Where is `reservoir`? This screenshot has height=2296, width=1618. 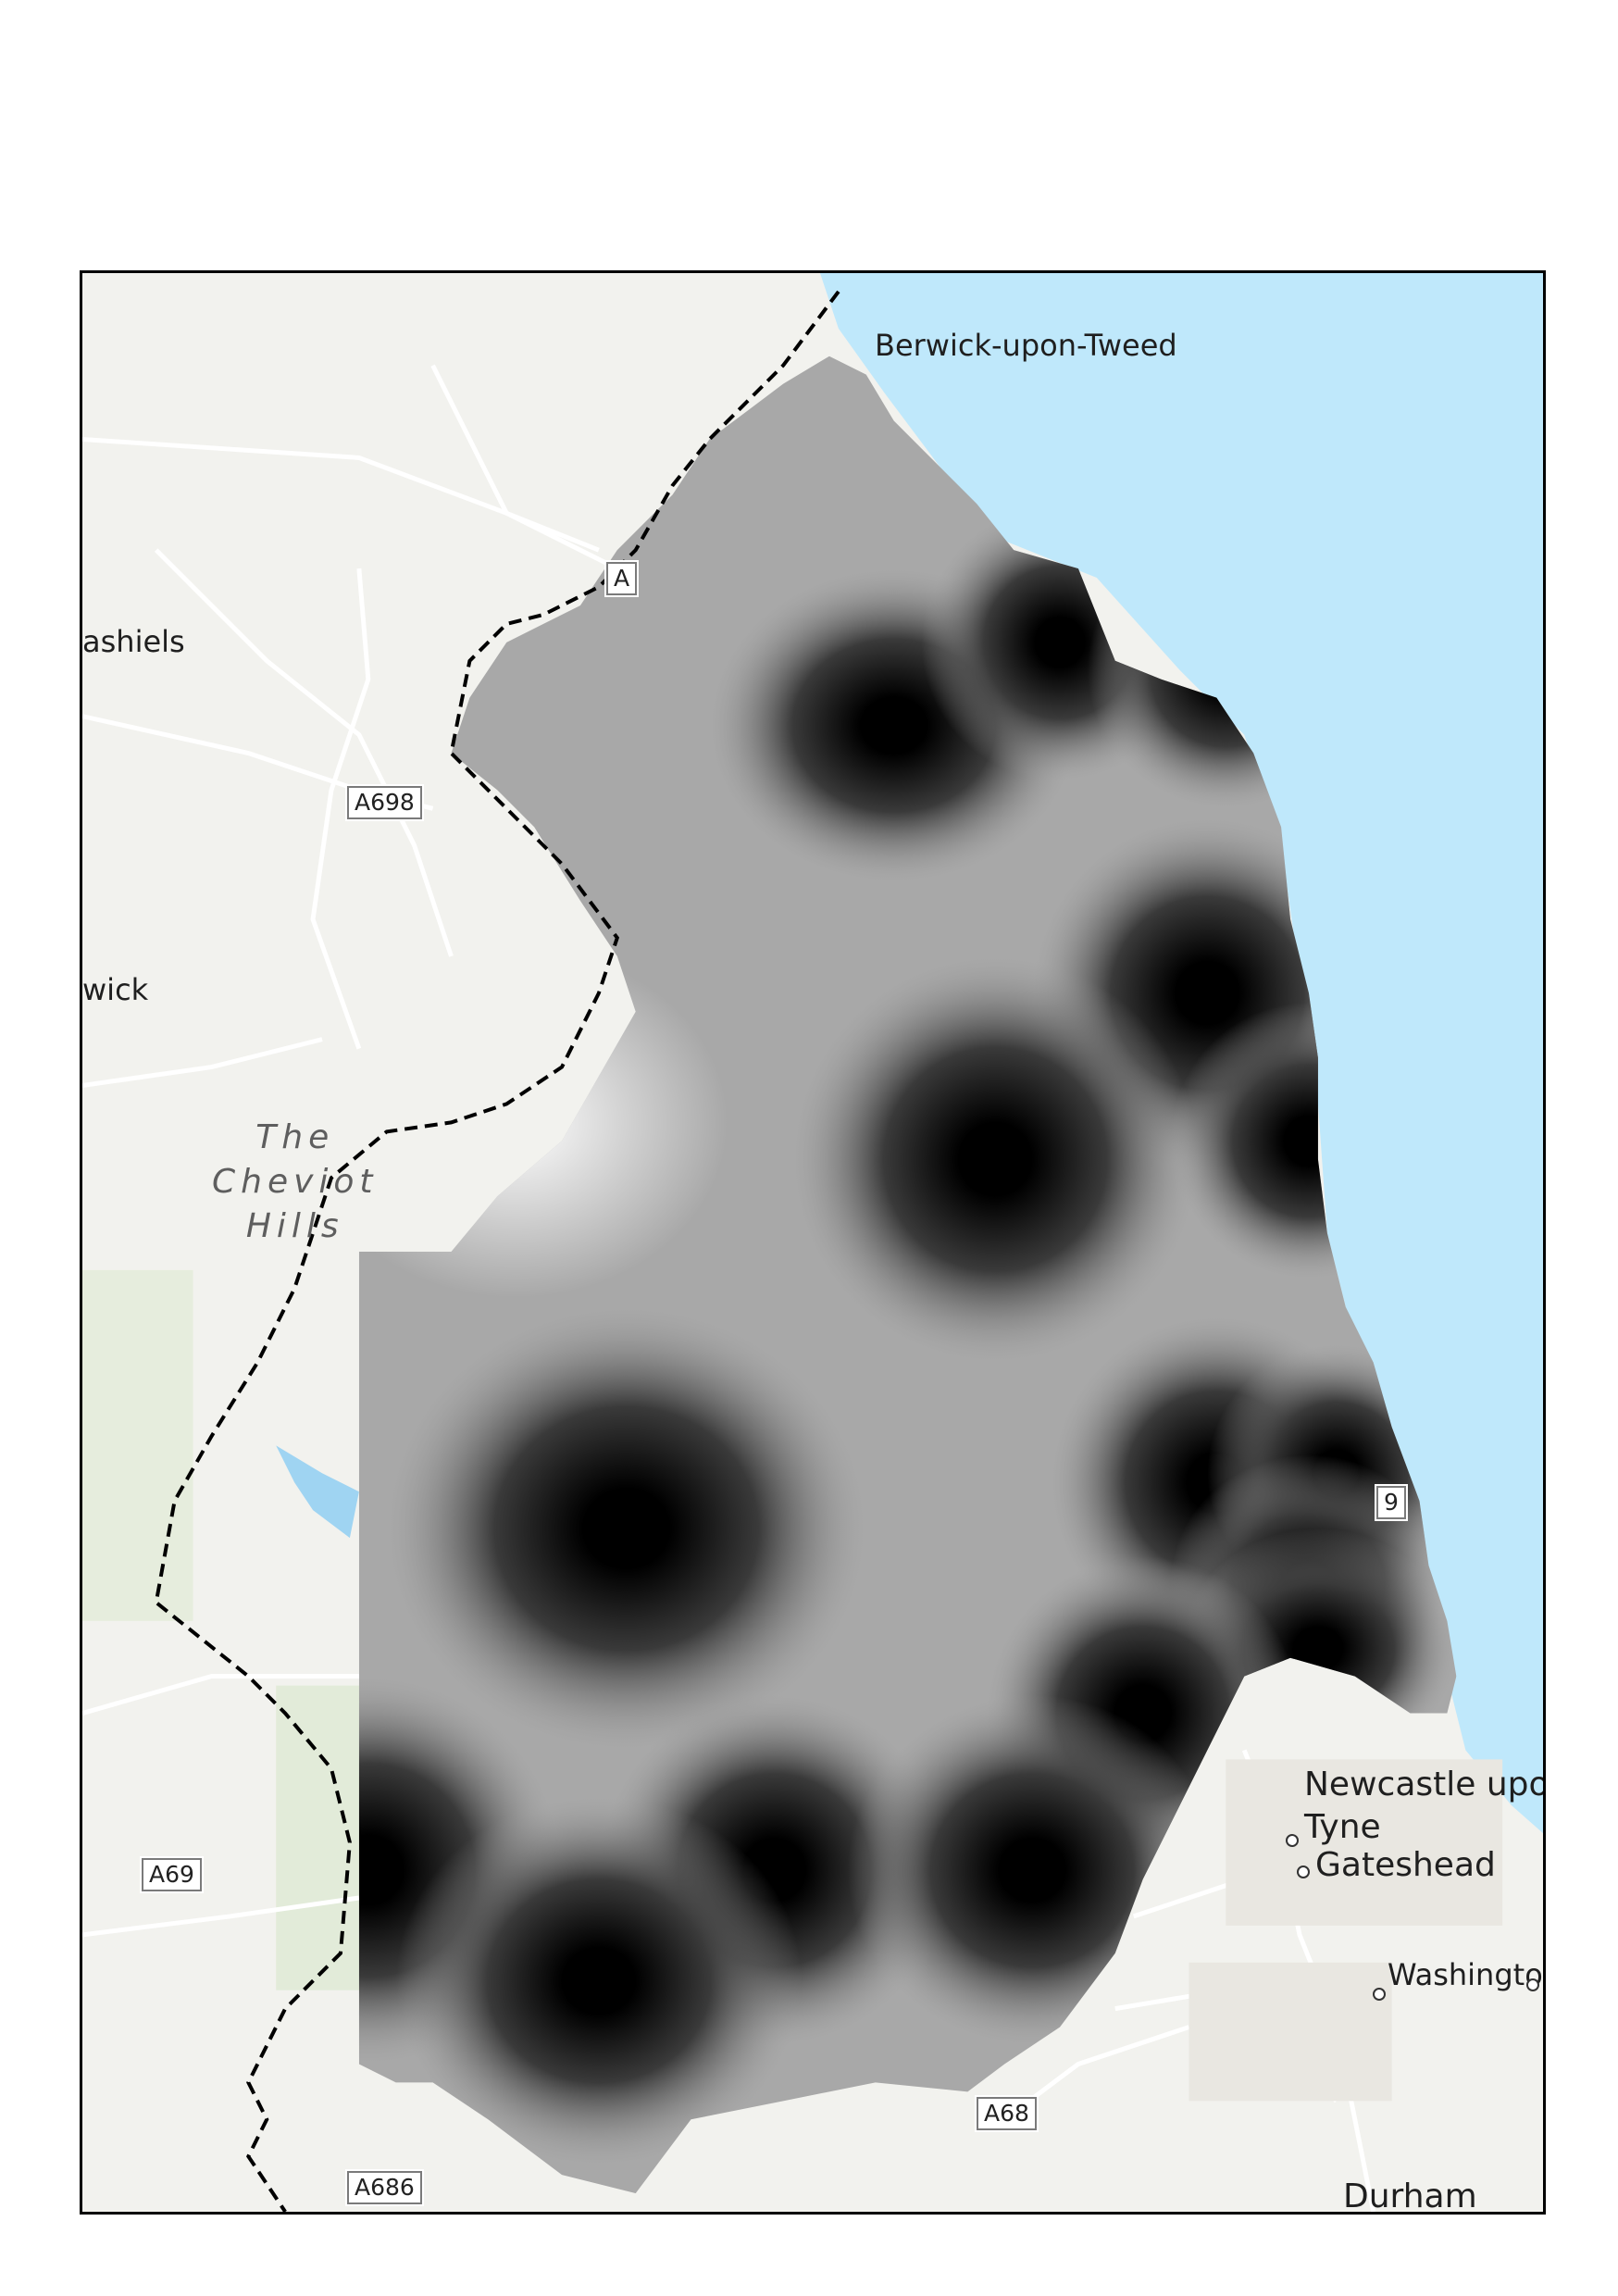 reservoir is located at coordinates (317, 1492).